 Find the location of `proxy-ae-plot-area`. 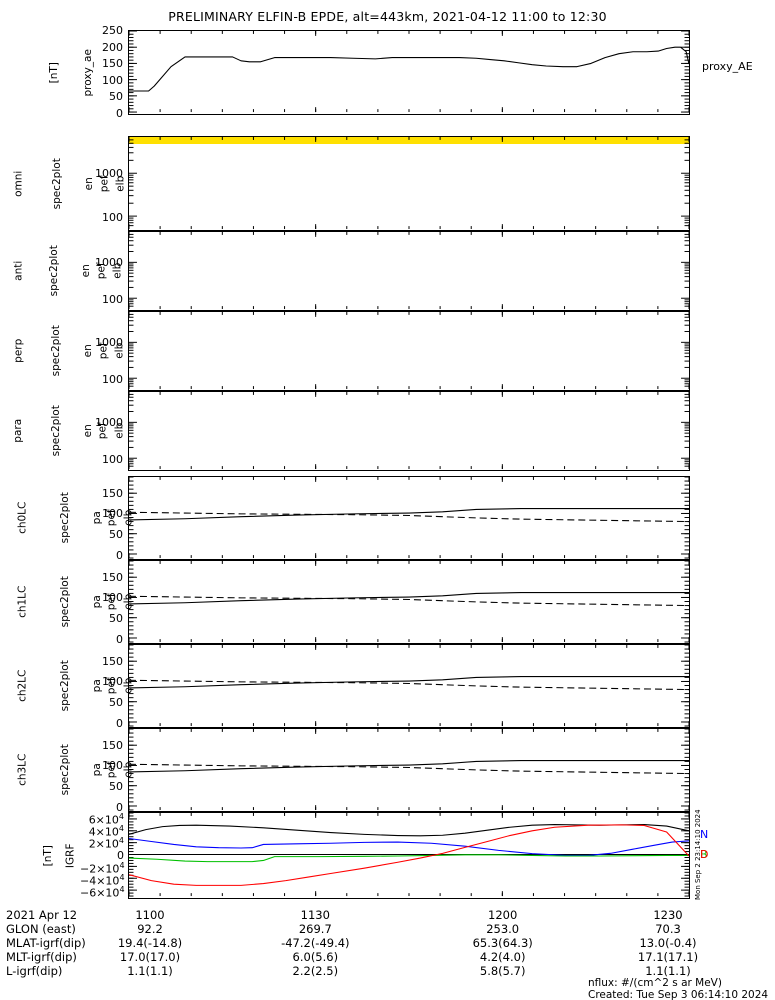

proxy-ae-plot-area is located at coordinates (409, 72).